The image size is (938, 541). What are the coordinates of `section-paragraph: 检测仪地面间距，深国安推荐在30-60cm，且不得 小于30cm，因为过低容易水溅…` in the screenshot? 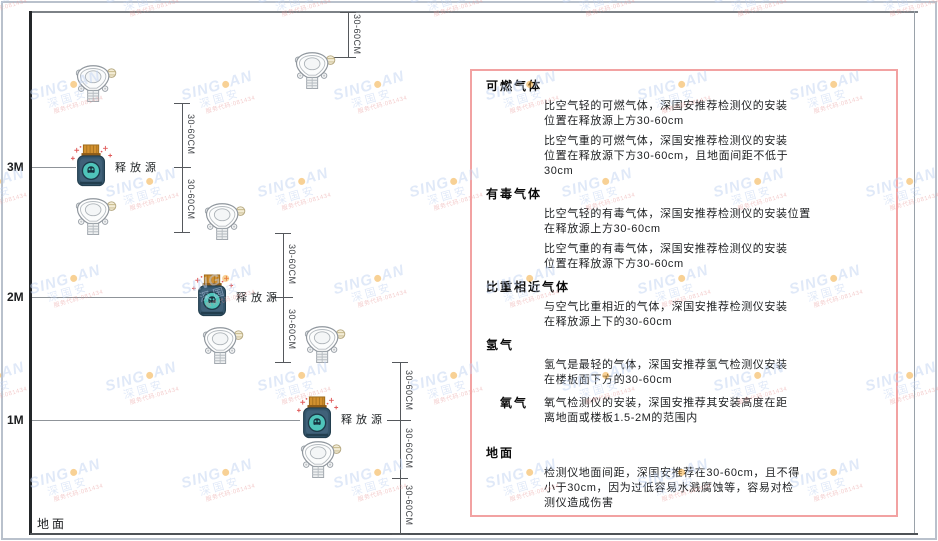 It's located at (713, 488).